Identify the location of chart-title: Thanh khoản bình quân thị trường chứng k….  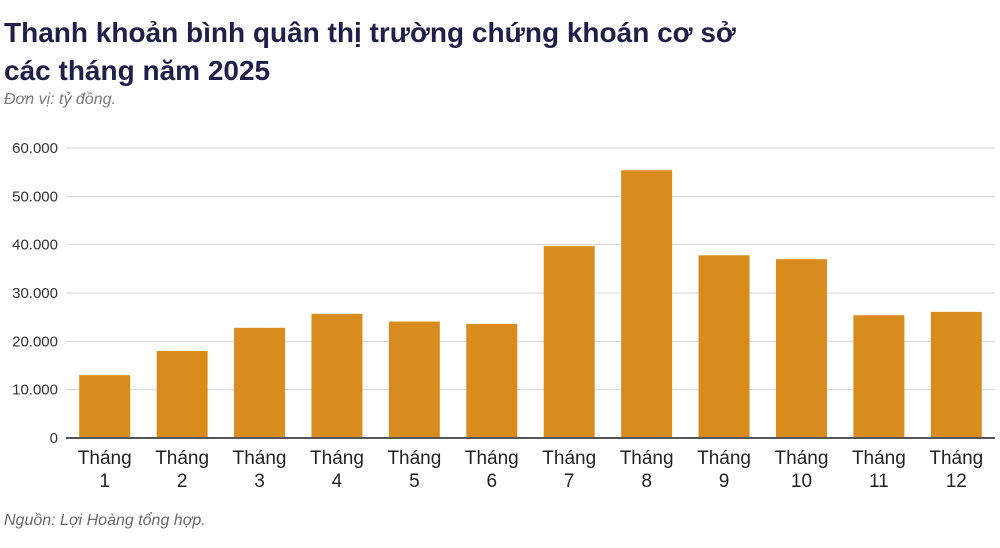
(444, 52).